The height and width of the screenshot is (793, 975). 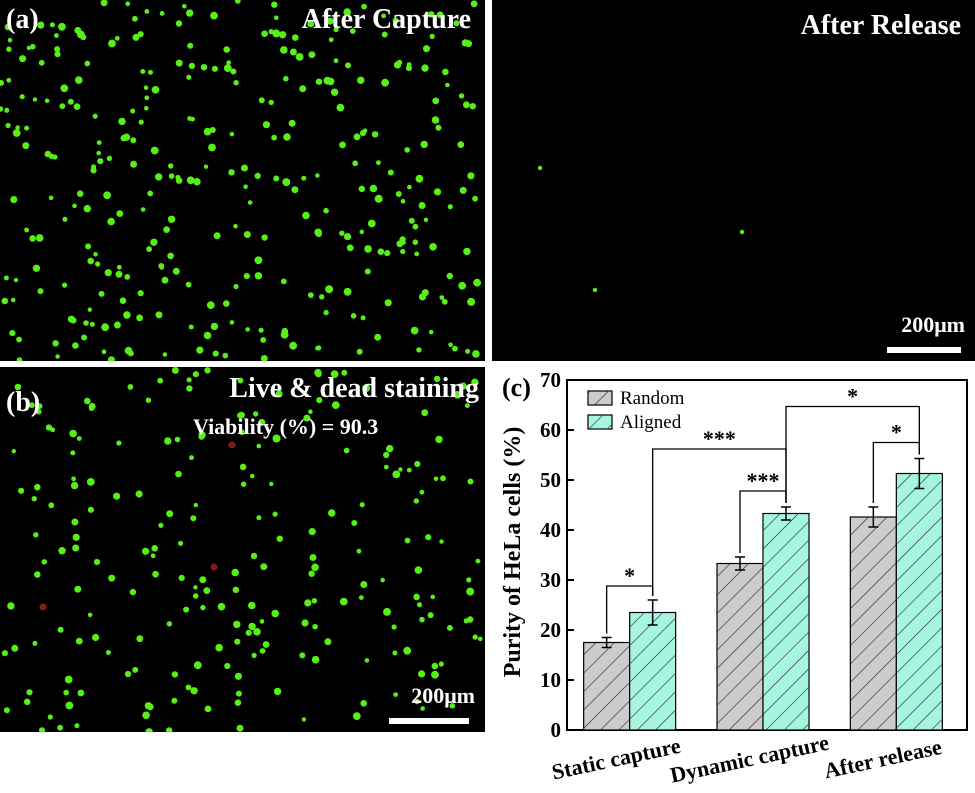 I want to click on after-capture-title: After Capture, so click(x=386, y=19).